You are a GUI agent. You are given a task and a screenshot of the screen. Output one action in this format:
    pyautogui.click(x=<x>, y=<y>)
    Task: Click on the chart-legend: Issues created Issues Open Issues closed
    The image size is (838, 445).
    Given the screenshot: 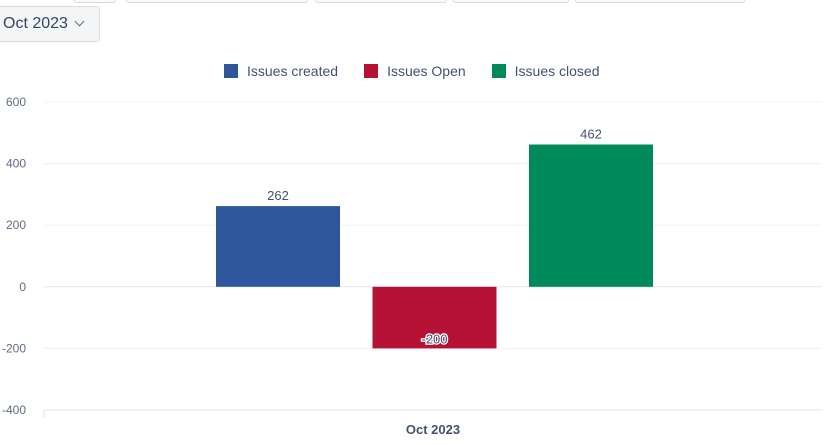 What is the action you would take?
    pyautogui.click(x=425, y=71)
    